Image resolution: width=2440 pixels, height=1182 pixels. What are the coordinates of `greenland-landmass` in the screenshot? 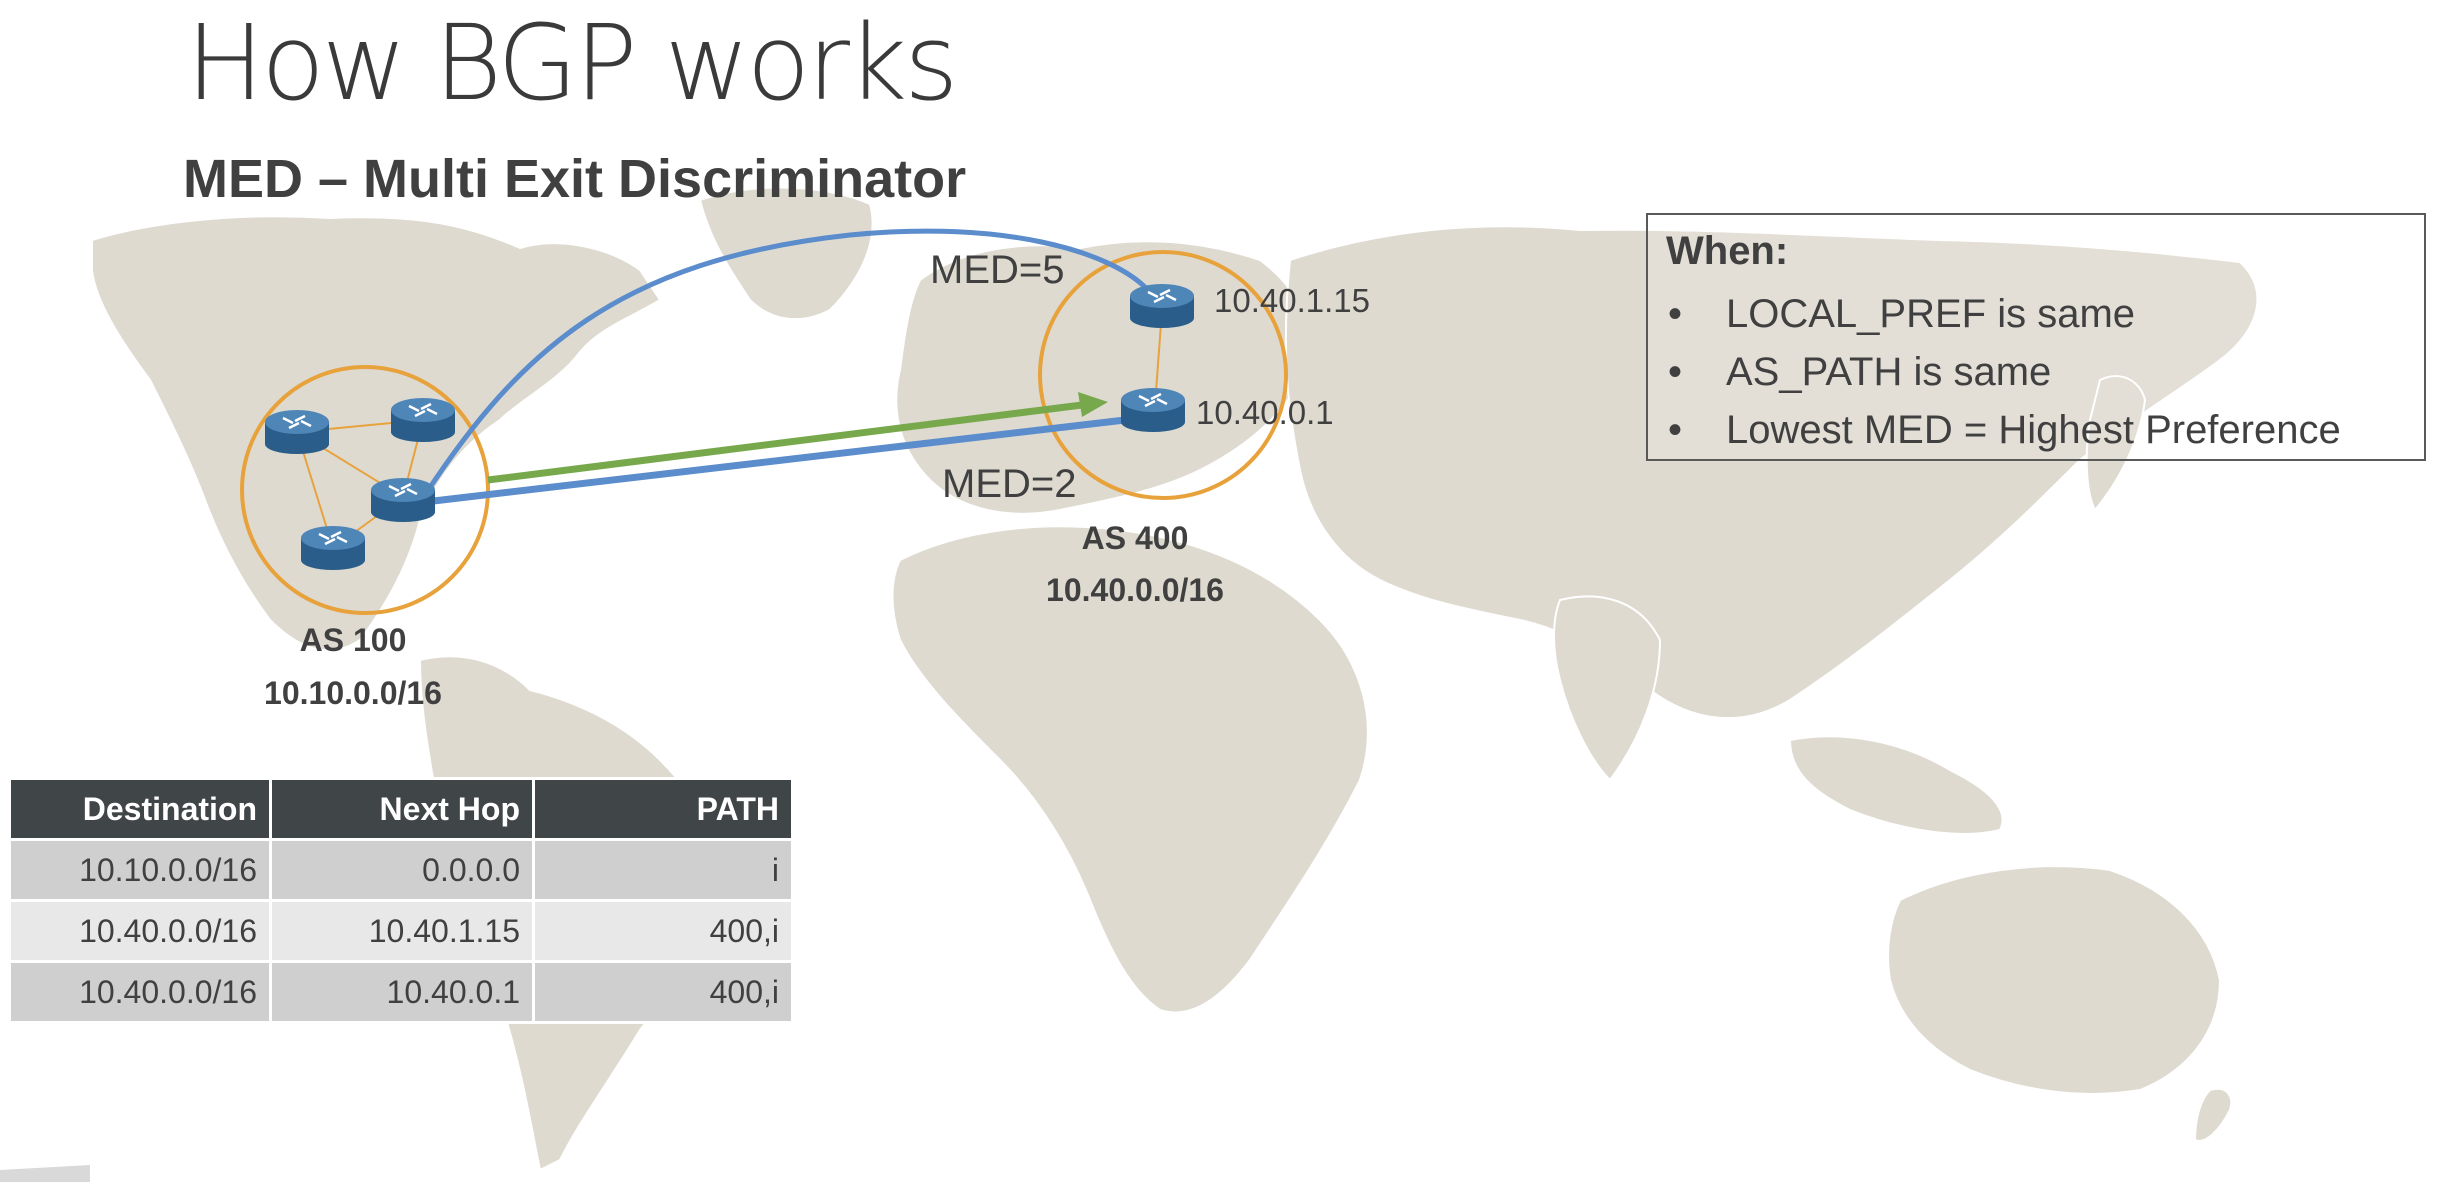 It's located at (786, 253).